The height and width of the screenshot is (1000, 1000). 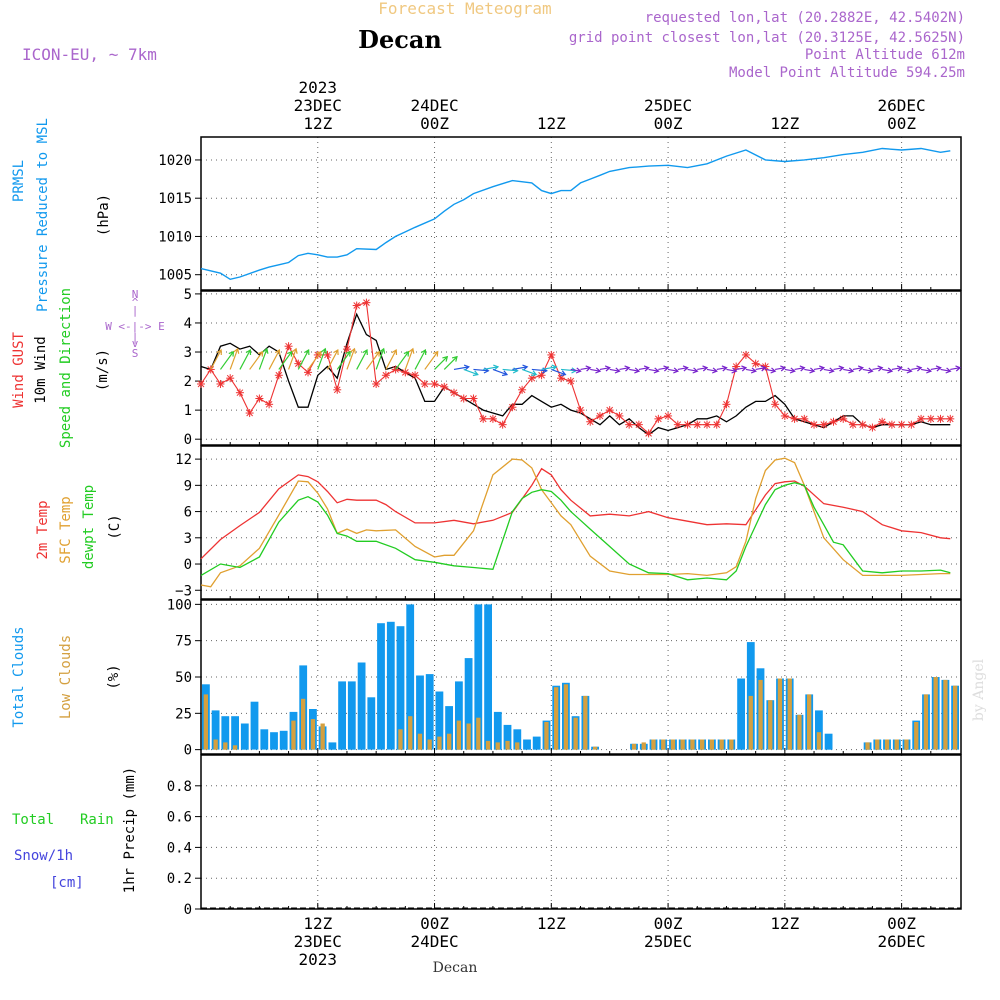 I want to click on clouds-panel: 0 25 50 75 100, so click(x=564, y=678).